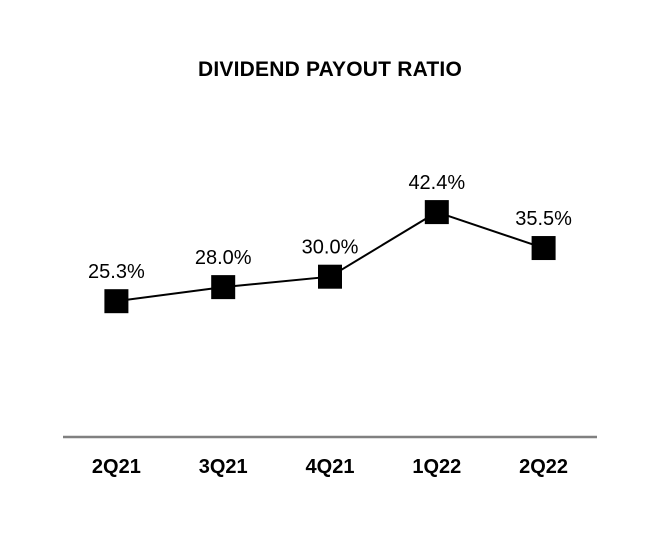 This screenshot has height=540, width=660. What do you see at coordinates (330, 248) in the screenshot?
I see `data-label-4Q21: 30.0%` at bounding box center [330, 248].